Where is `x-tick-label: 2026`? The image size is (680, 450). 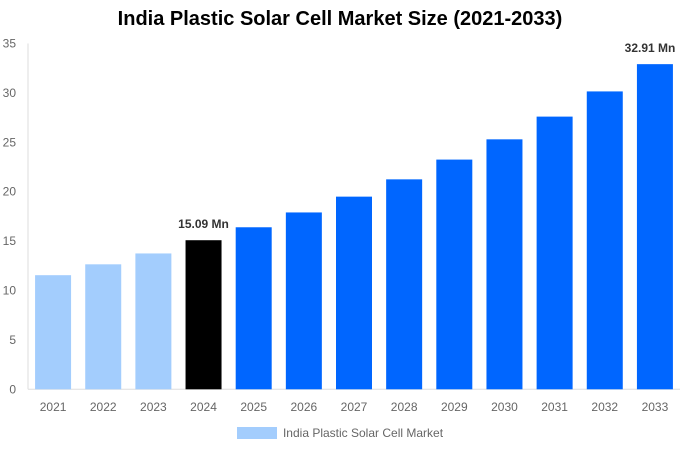 x-tick-label: 2026 is located at coordinates (303, 407).